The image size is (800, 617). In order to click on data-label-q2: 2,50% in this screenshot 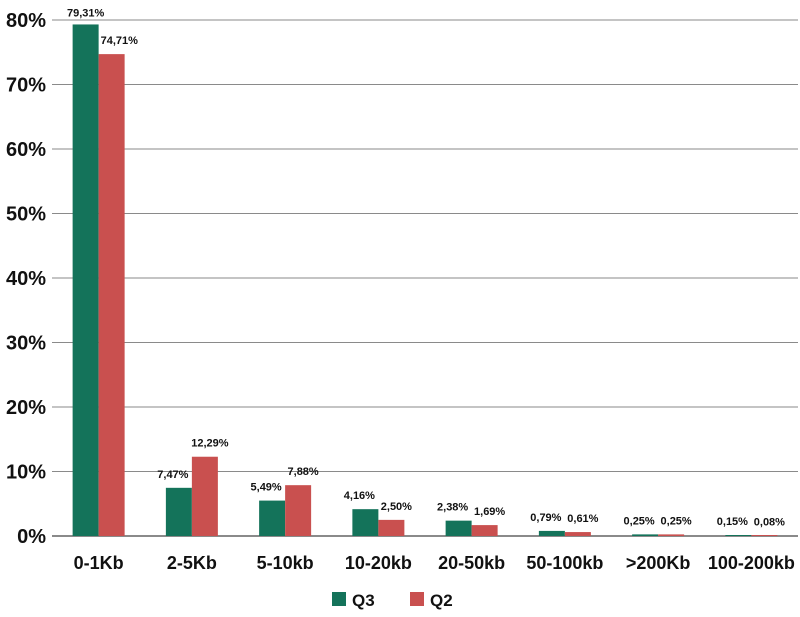, I will do `click(396, 507)`.